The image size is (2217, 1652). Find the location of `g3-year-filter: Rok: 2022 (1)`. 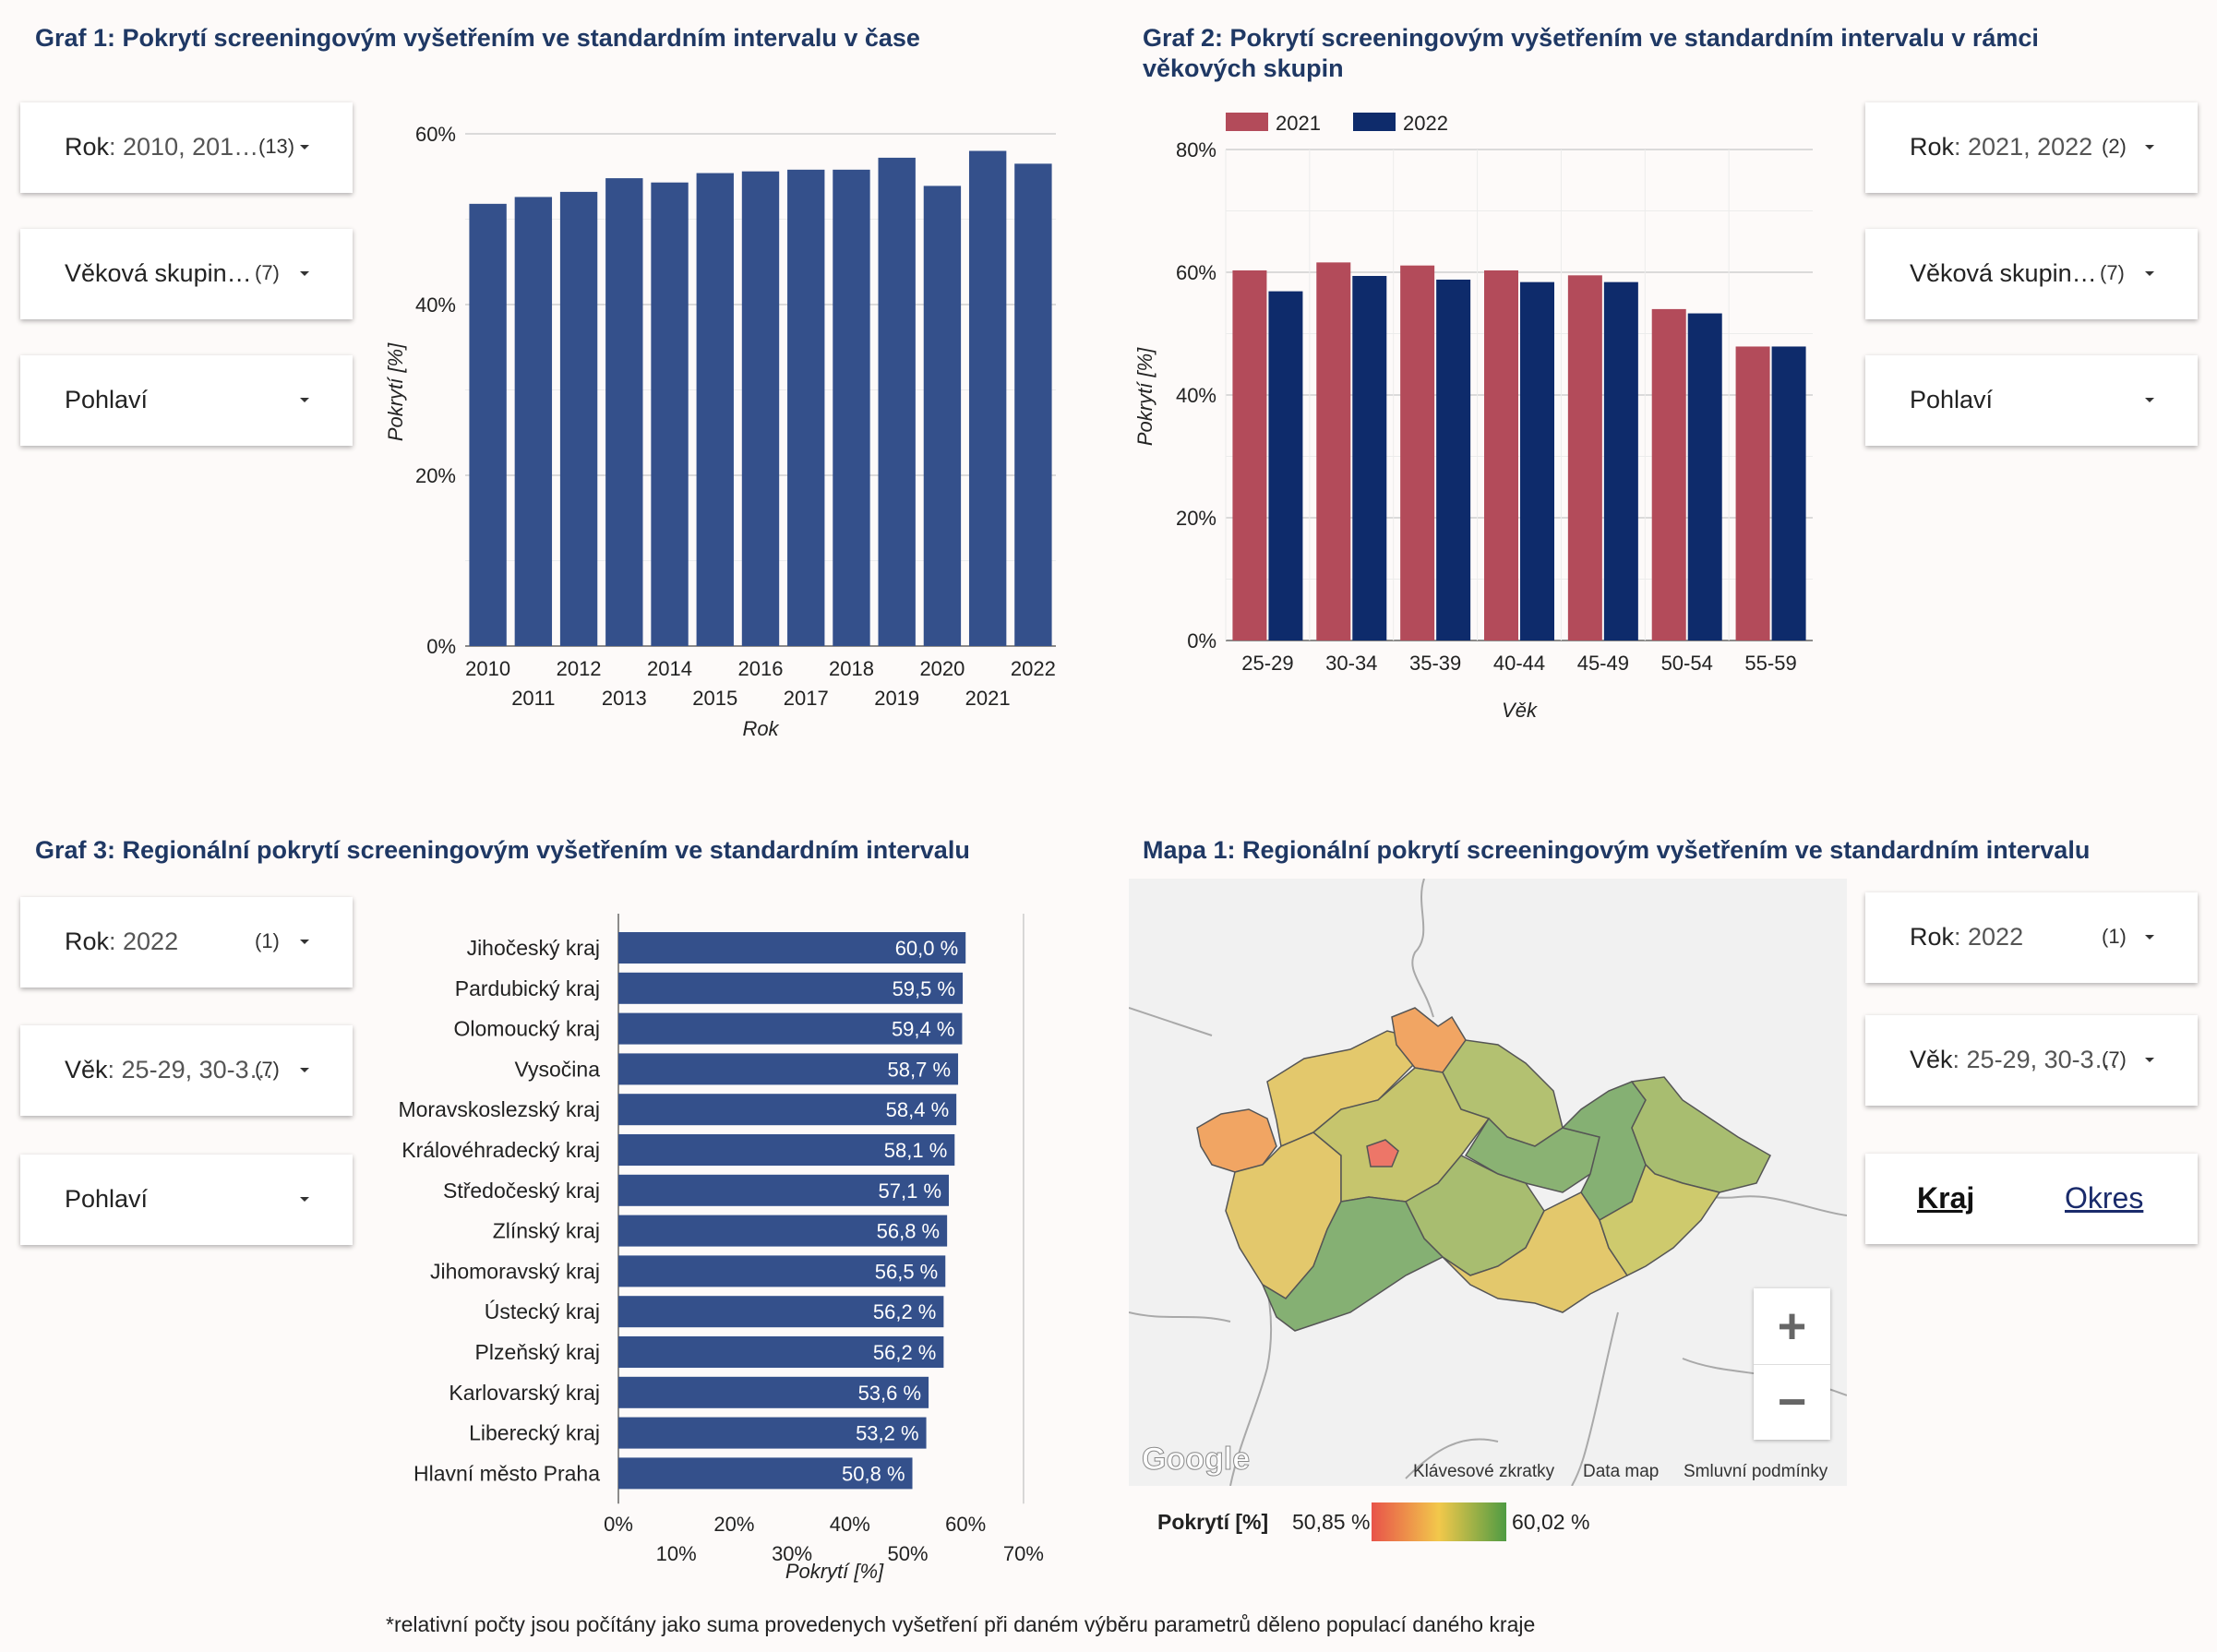

g3-year-filter: Rok: 2022 (1) is located at coordinates (186, 943).